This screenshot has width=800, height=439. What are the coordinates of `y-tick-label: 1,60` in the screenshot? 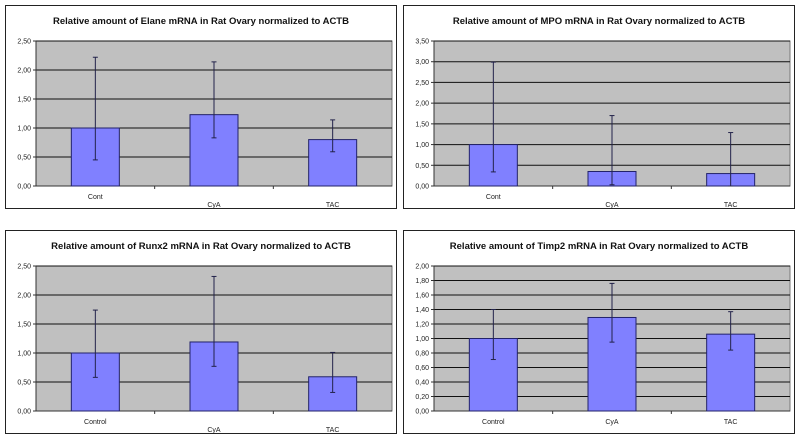 It's located at (422, 296).